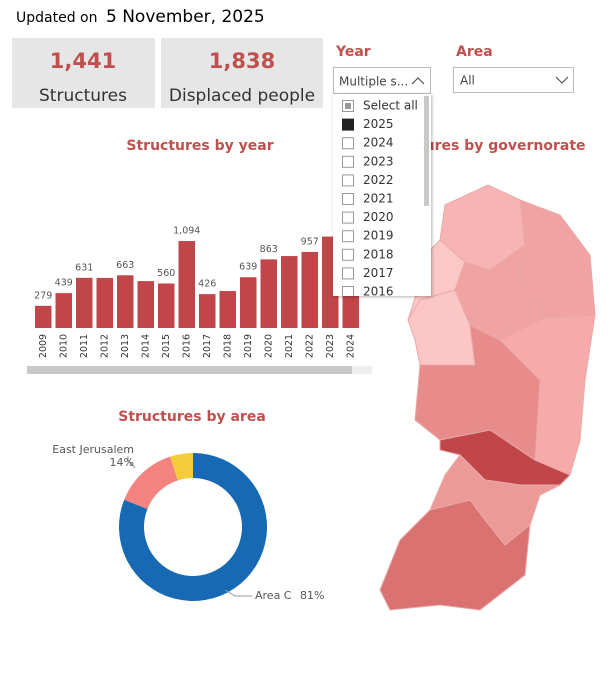 The height and width of the screenshot is (689, 611). What do you see at coordinates (269, 249) in the screenshot?
I see `data-label: 863` at bounding box center [269, 249].